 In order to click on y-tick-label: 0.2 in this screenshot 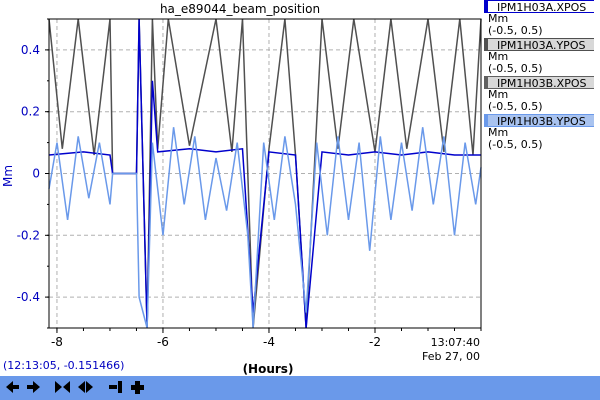, I will do `click(30, 112)`.